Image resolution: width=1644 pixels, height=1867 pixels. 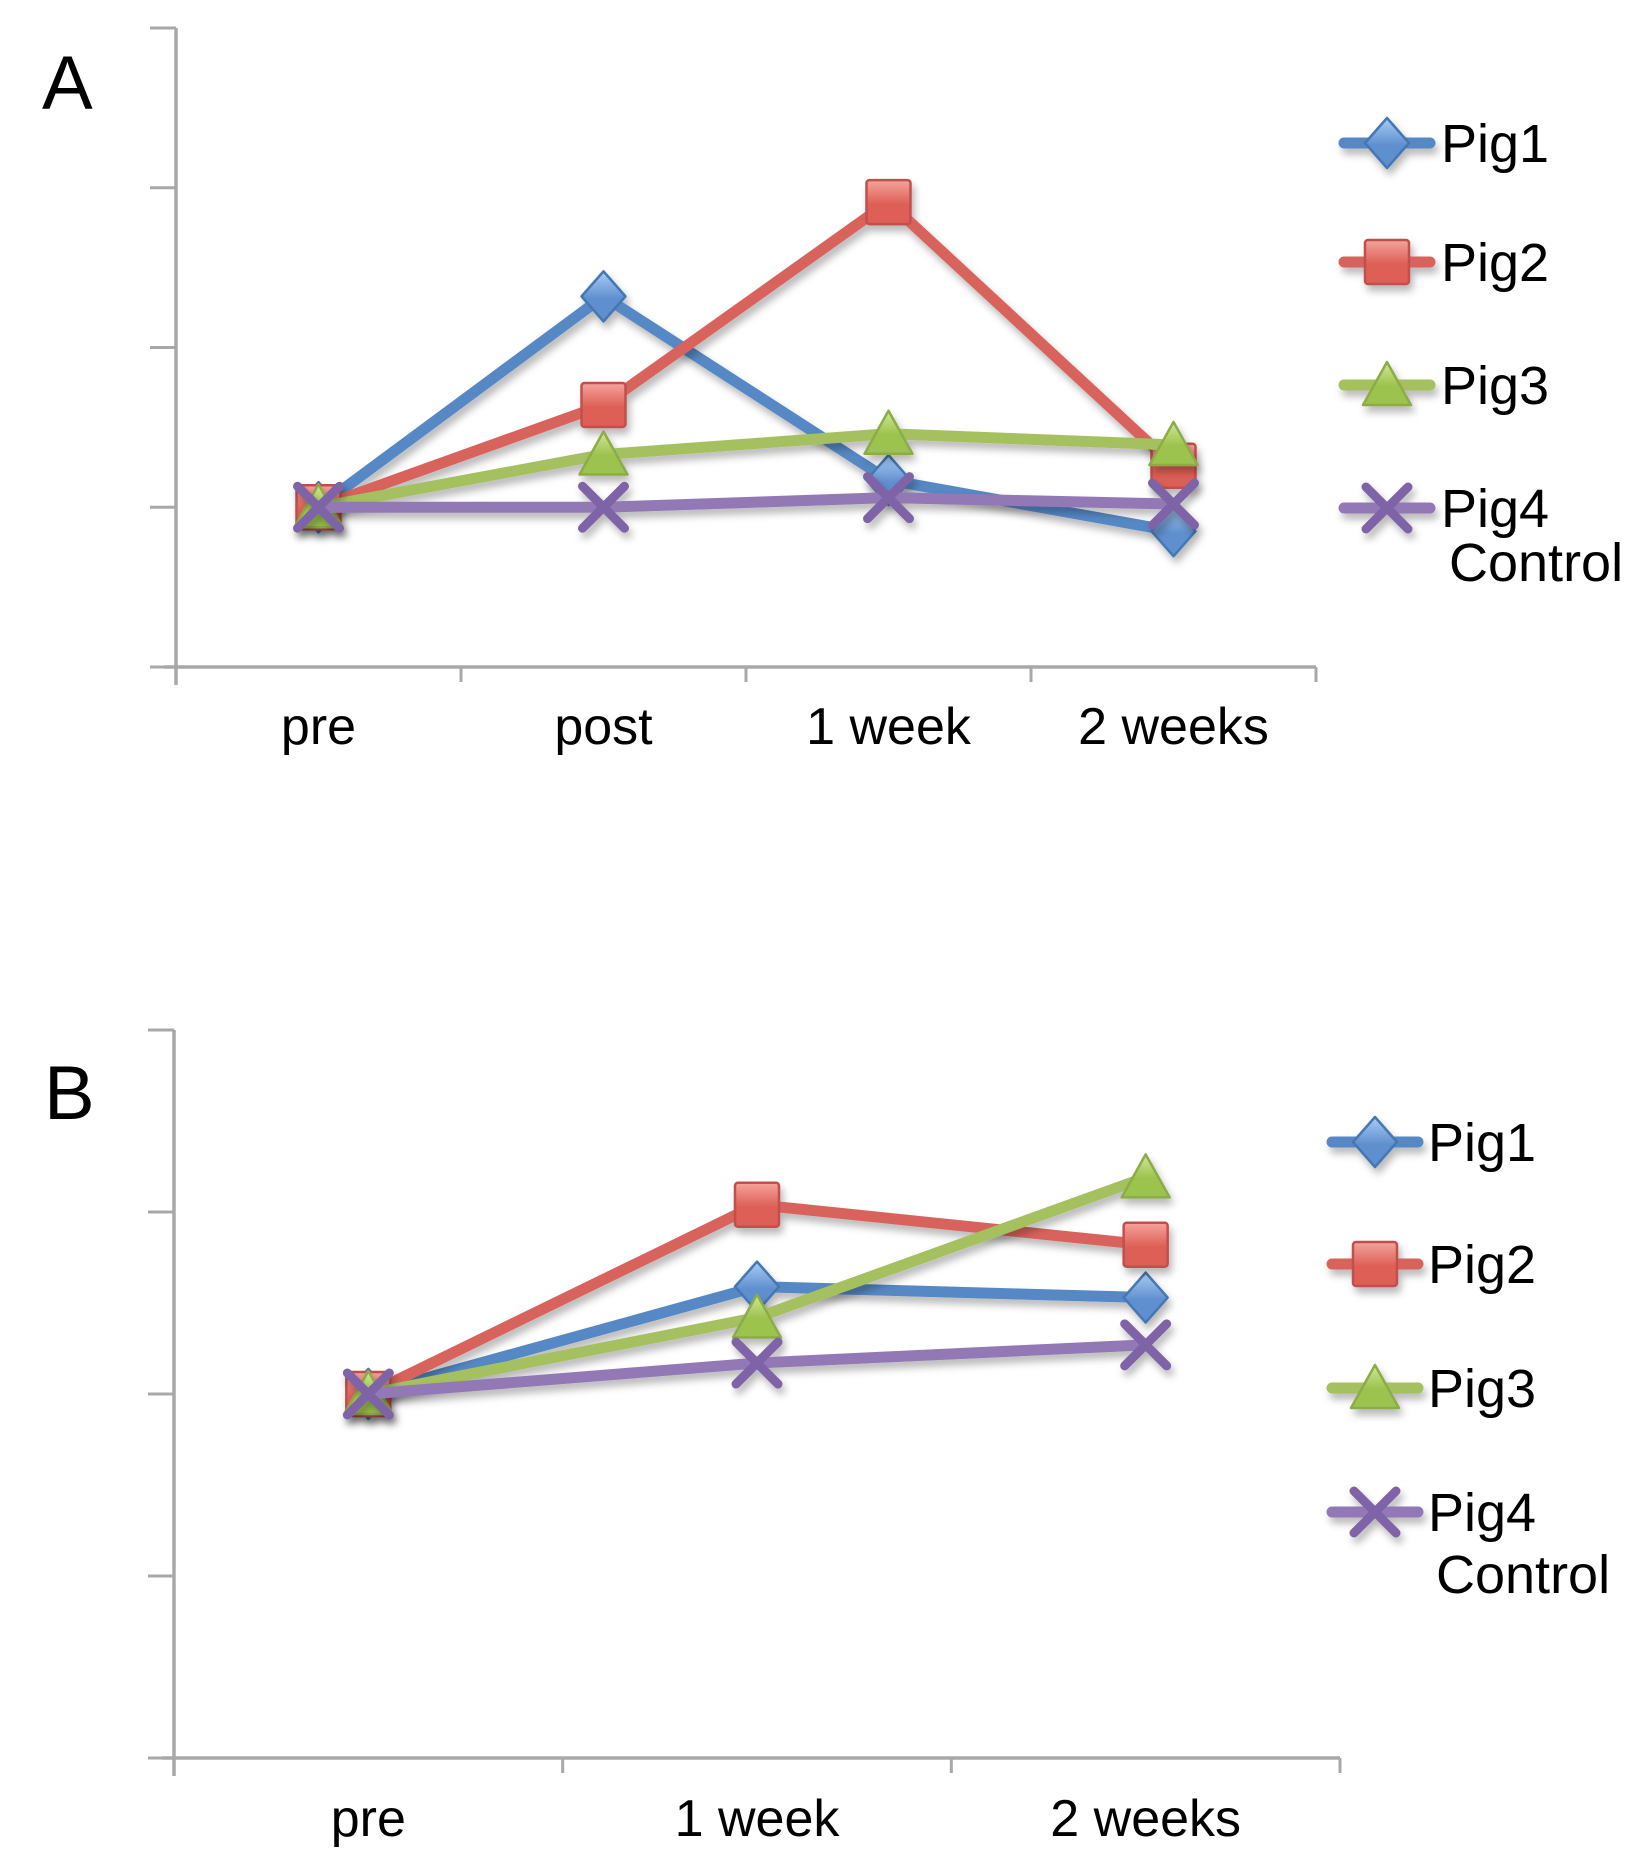 I want to click on panel-a-label: A, so click(x=67, y=83).